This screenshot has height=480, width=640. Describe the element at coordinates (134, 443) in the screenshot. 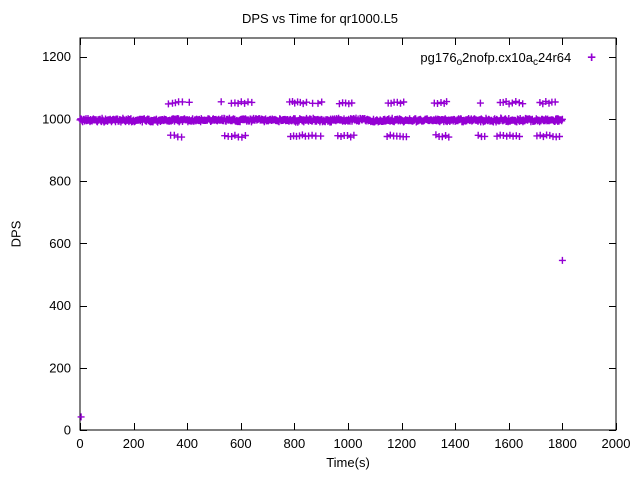

I see `x-tick-label: 200` at that location.